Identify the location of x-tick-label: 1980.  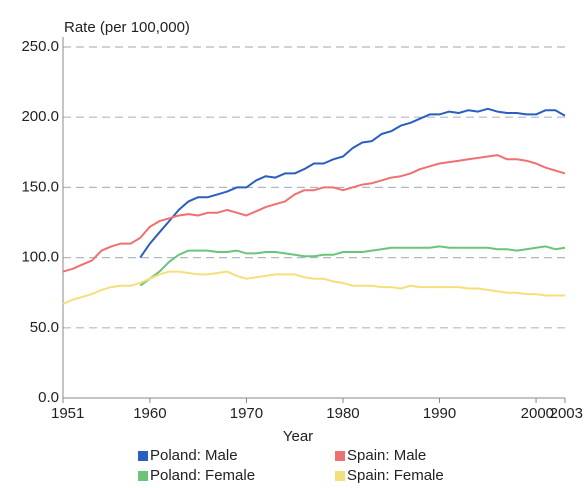
(342, 413).